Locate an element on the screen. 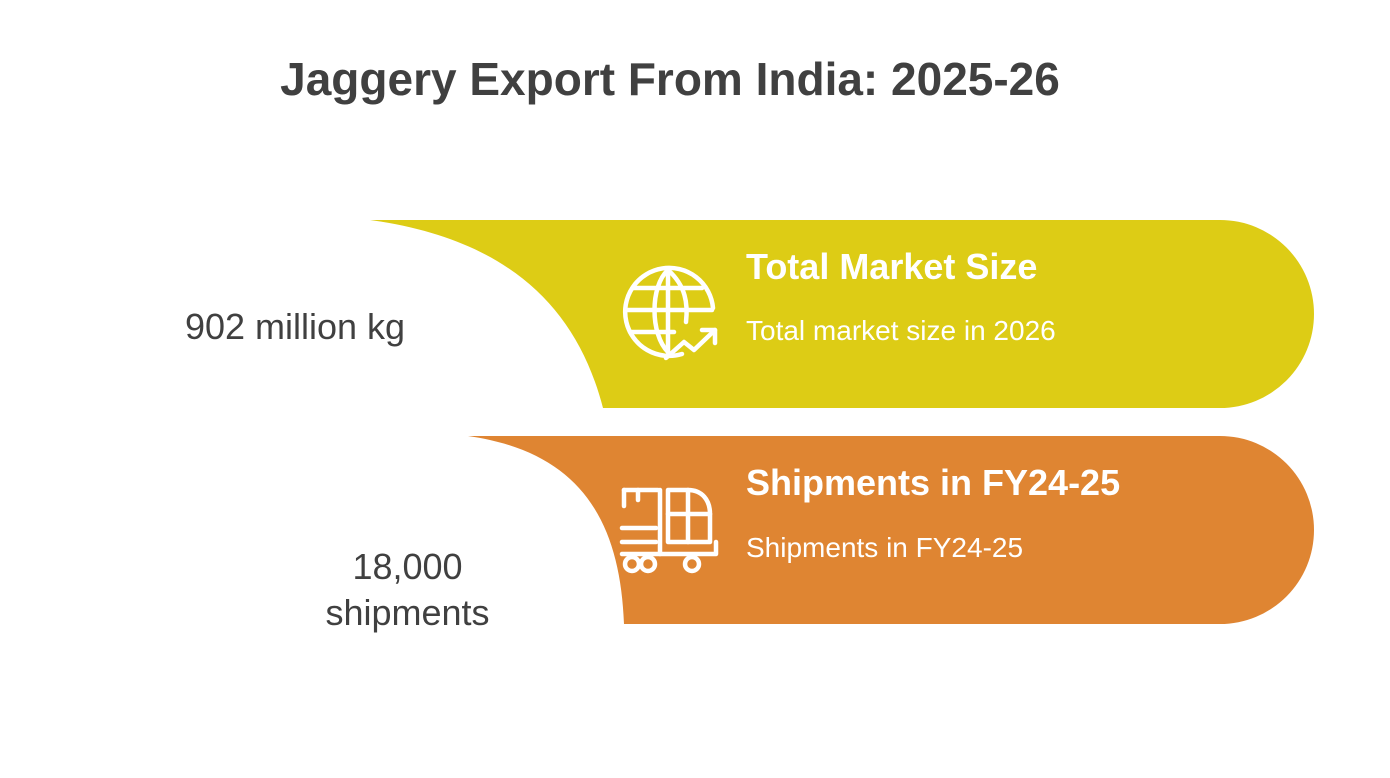 Image resolution: width=1390 pixels, height=778 pixels. description-total-market-size: Total market size in 2026 is located at coordinates (901, 330).